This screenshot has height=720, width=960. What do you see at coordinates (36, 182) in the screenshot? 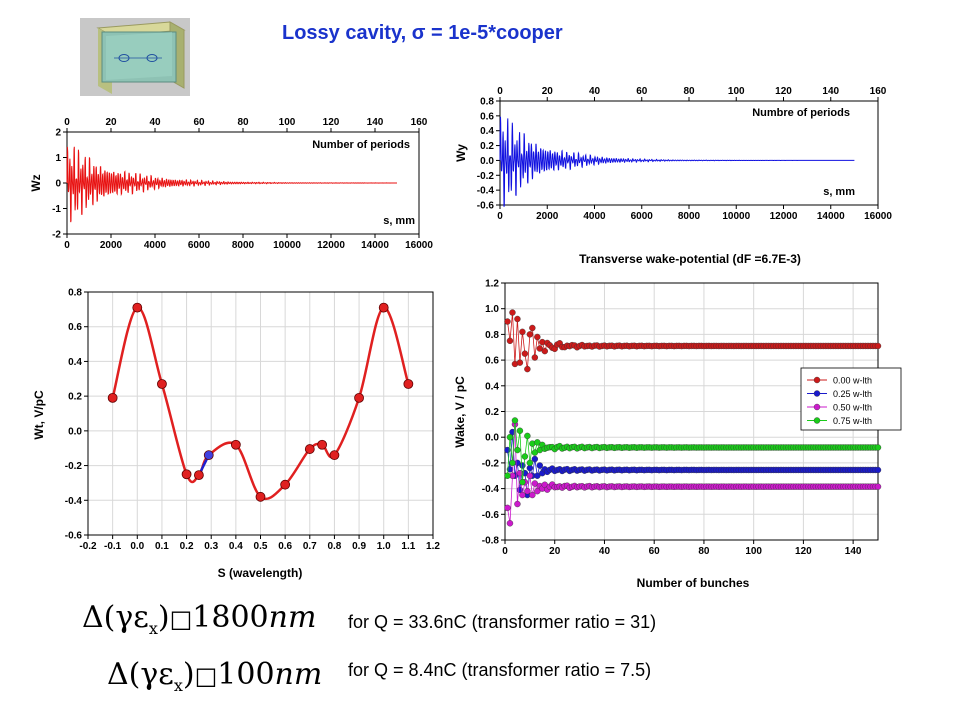
I see `y-axis-label: Wz` at bounding box center [36, 182].